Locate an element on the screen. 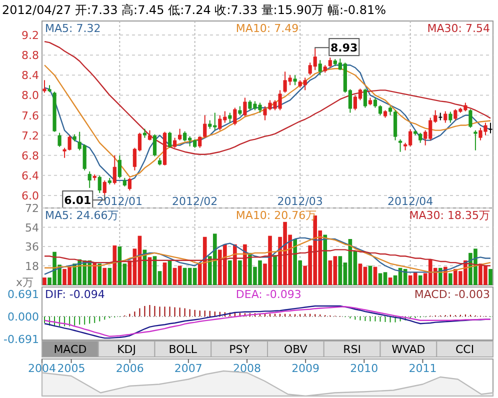 The width and height of the screenshot is (498, 398). text: MA30: 18.35万 is located at coordinates (449, 215).